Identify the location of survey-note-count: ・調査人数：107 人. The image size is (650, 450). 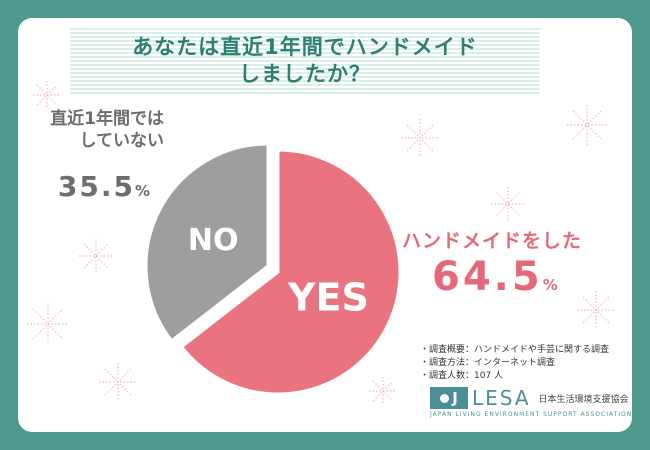
(462, 376).